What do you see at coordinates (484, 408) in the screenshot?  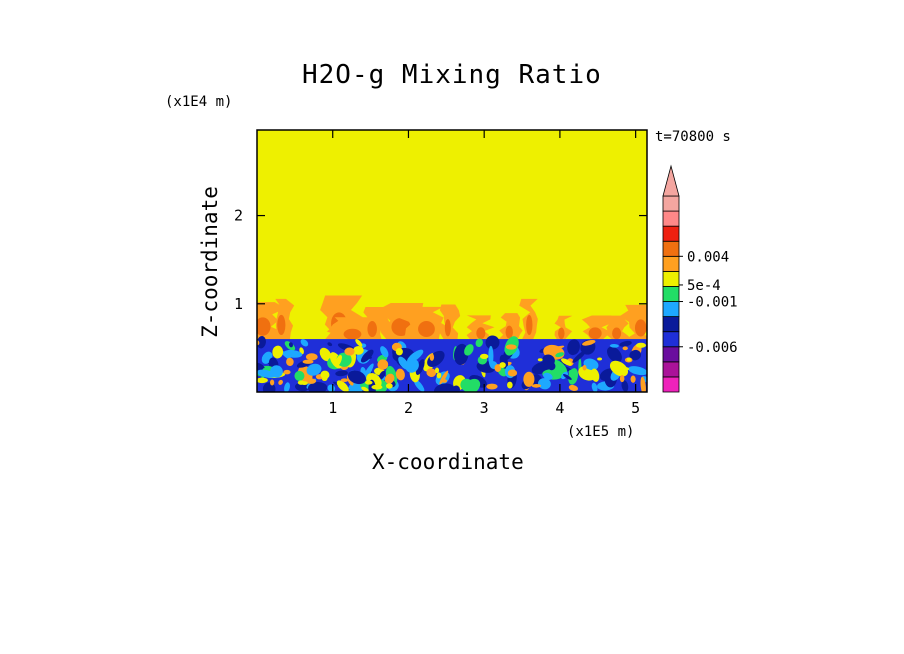 I see `x-tick-label: 3` at bounding box center [484, 408].